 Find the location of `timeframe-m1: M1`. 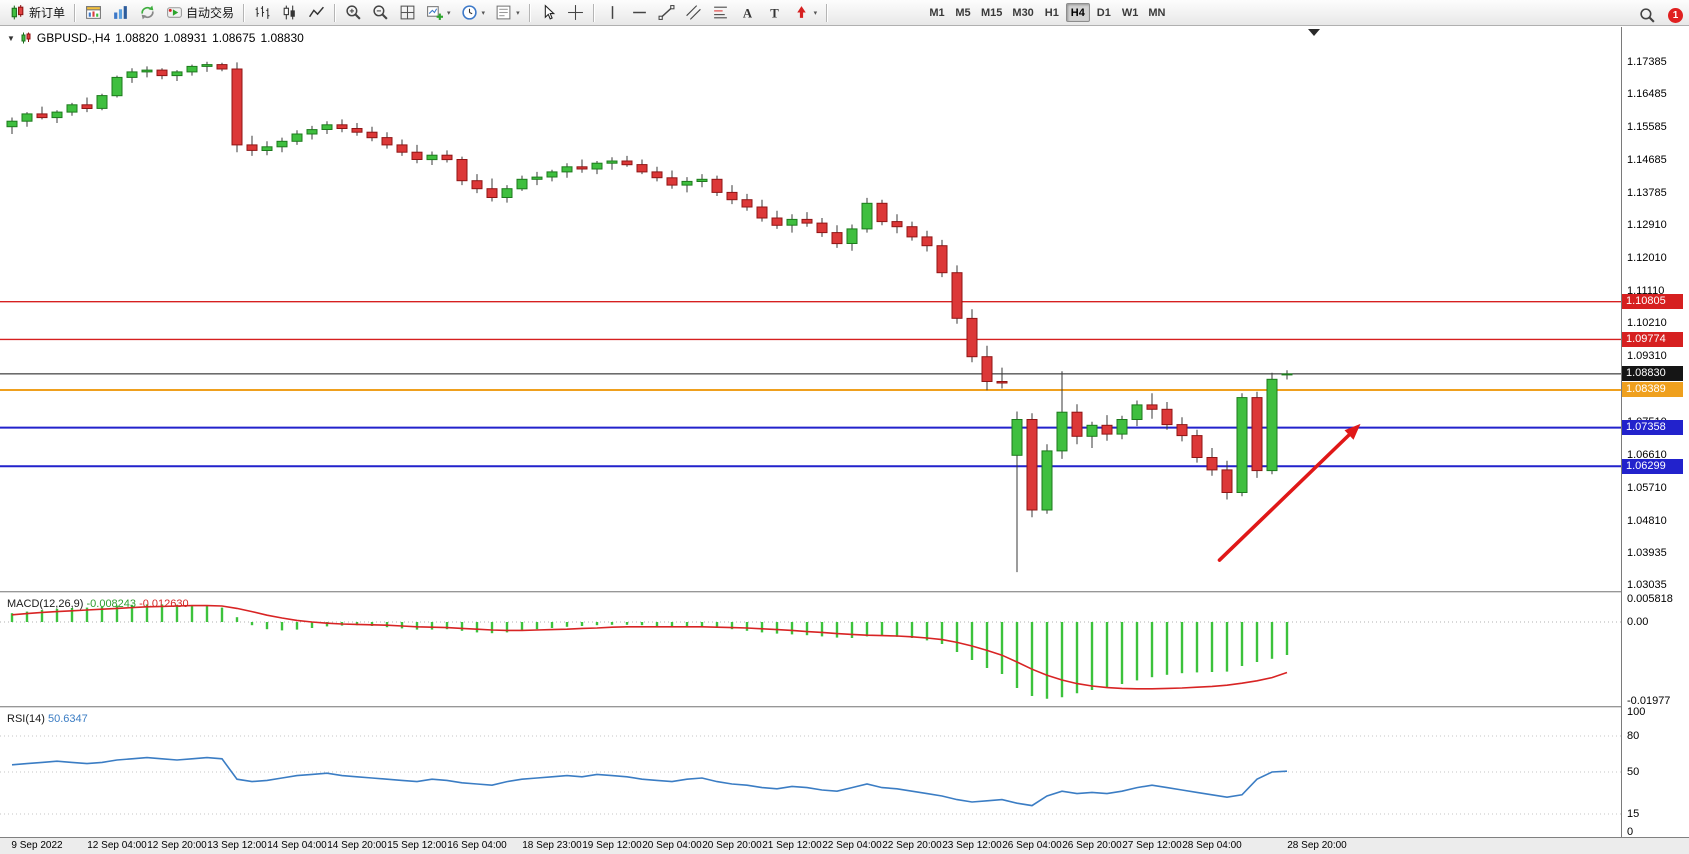

timeframe-m1: M1 is located at coordinates (937, 12).